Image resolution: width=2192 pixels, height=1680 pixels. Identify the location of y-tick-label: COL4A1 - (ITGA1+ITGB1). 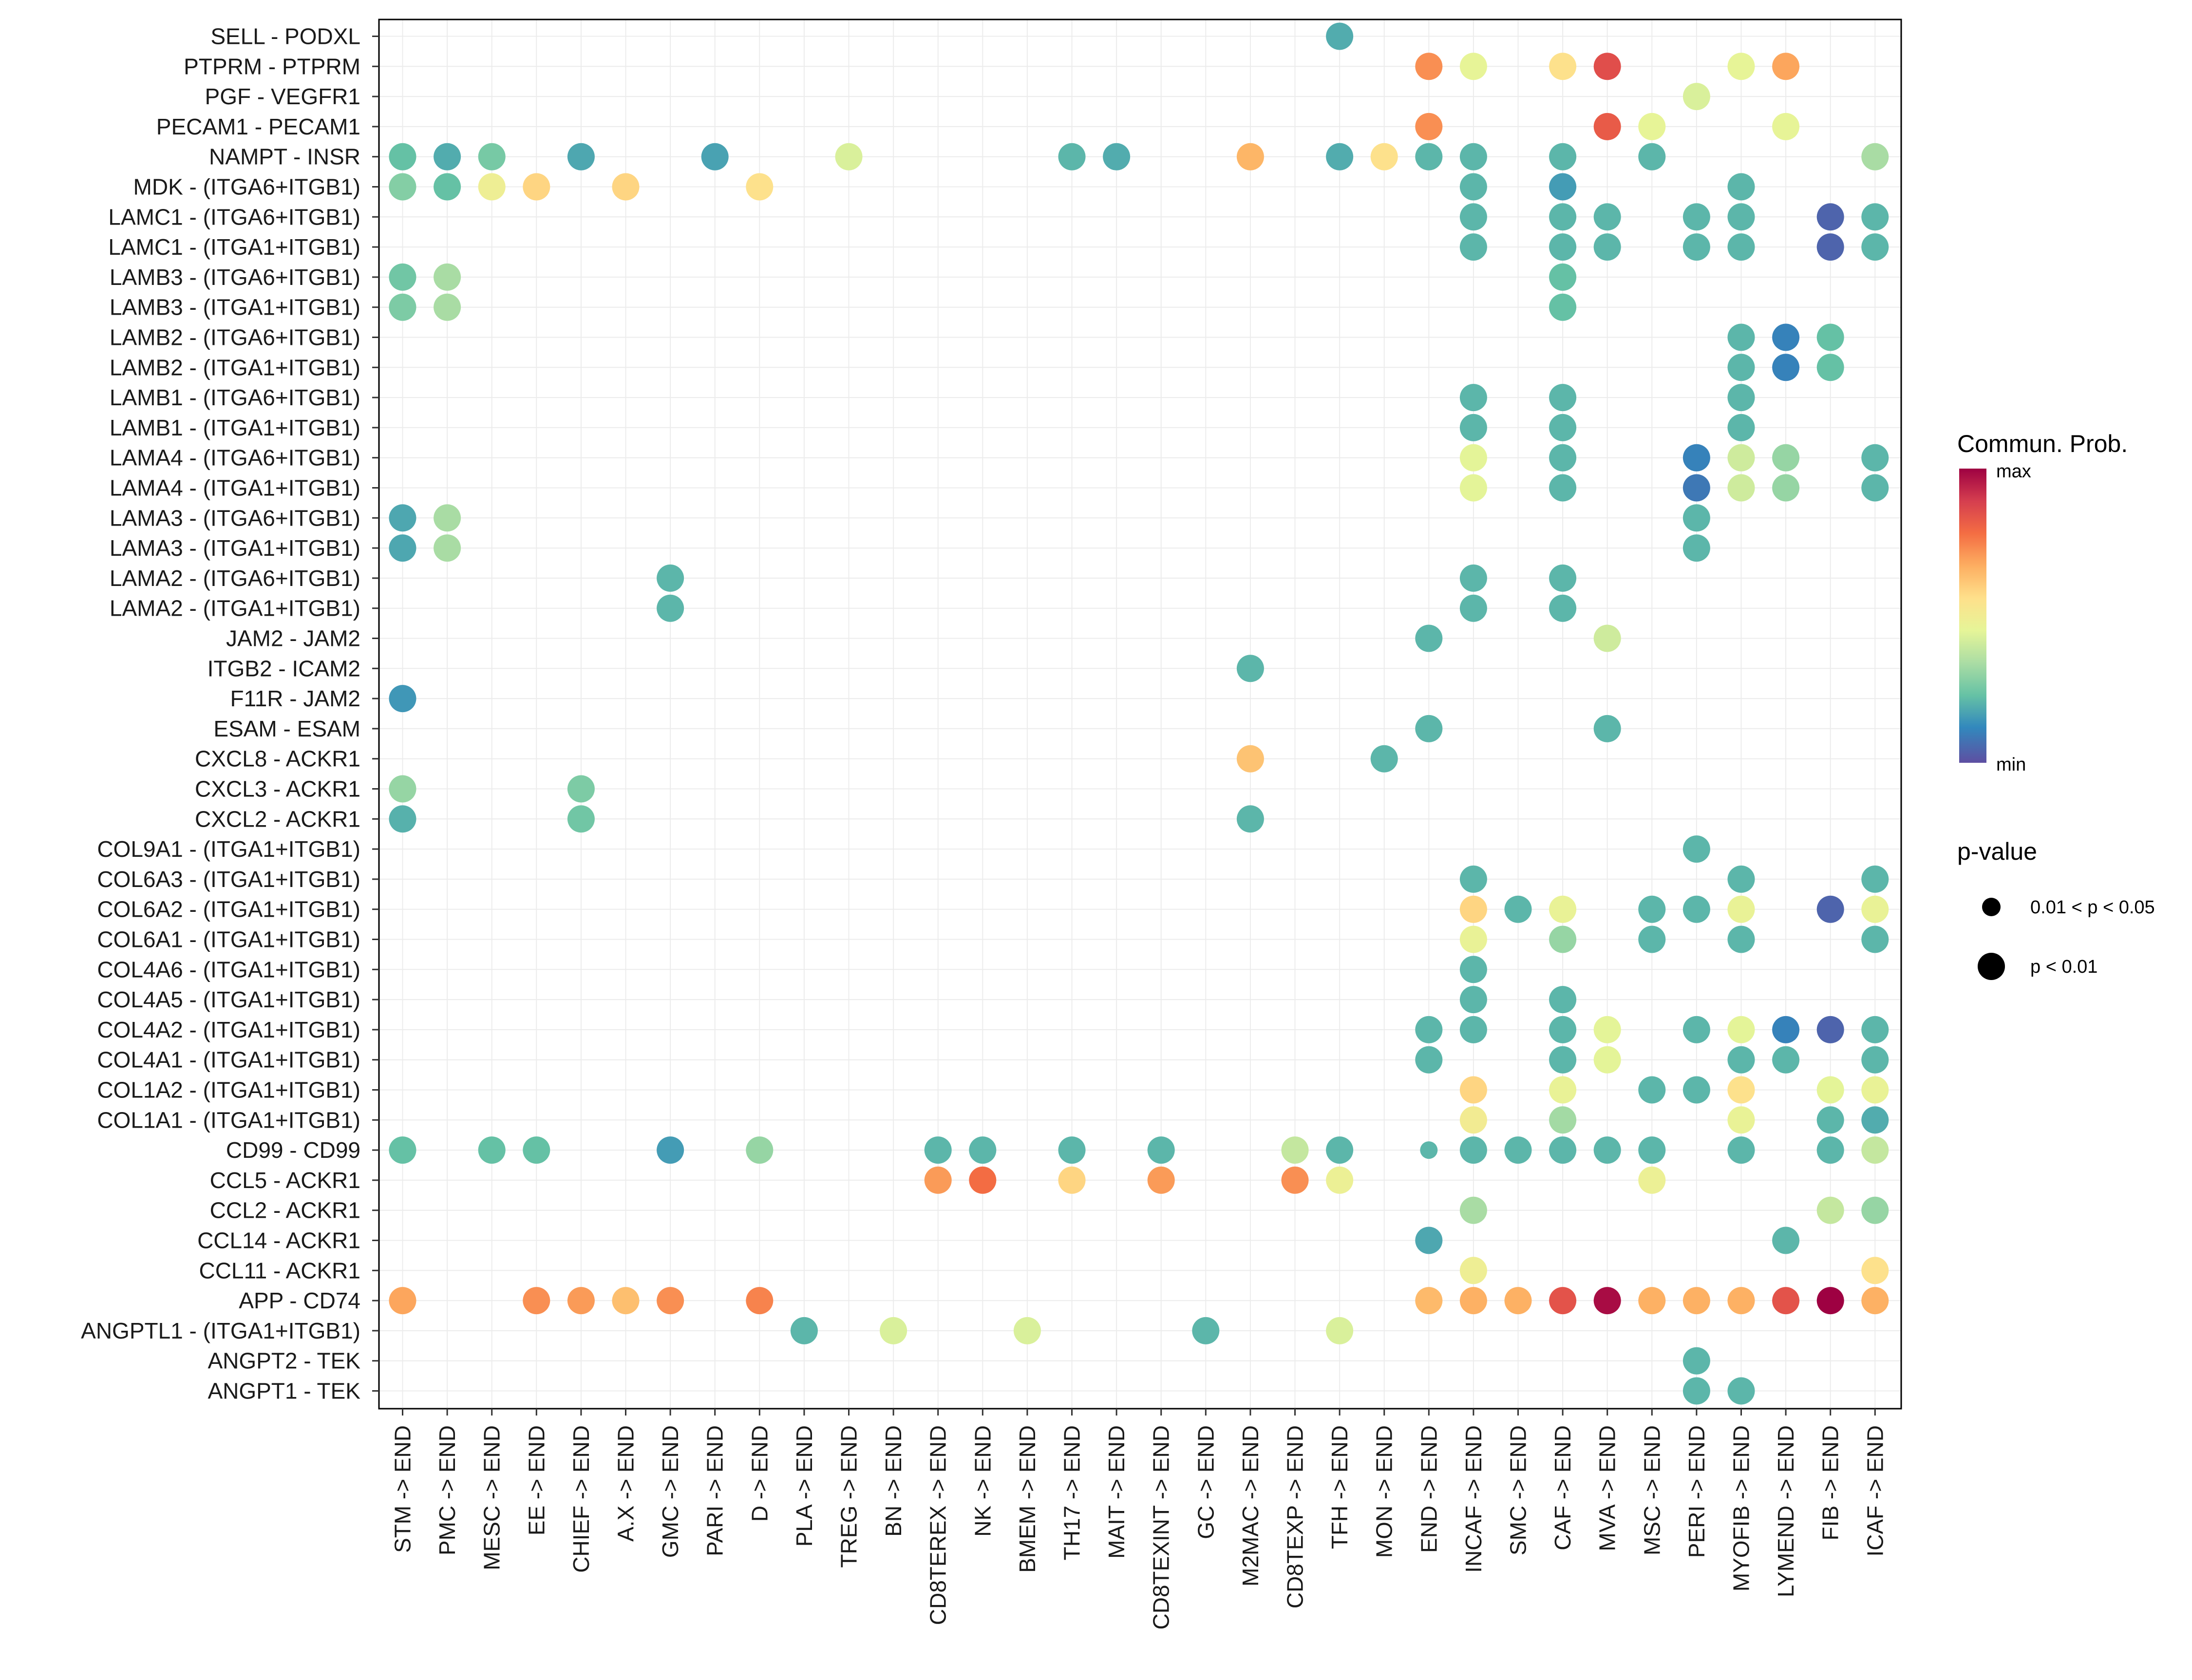
(228, 1060).